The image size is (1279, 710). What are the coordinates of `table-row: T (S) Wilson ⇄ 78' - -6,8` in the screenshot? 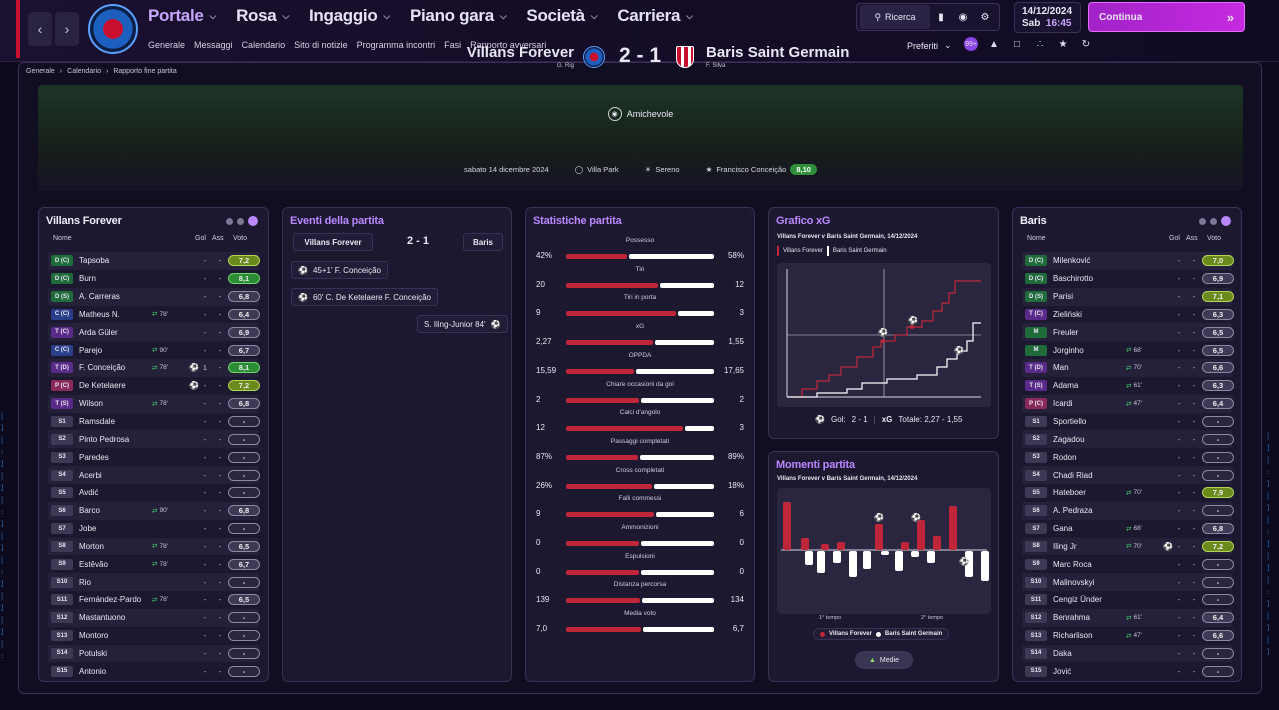 It's located at (154, 403).